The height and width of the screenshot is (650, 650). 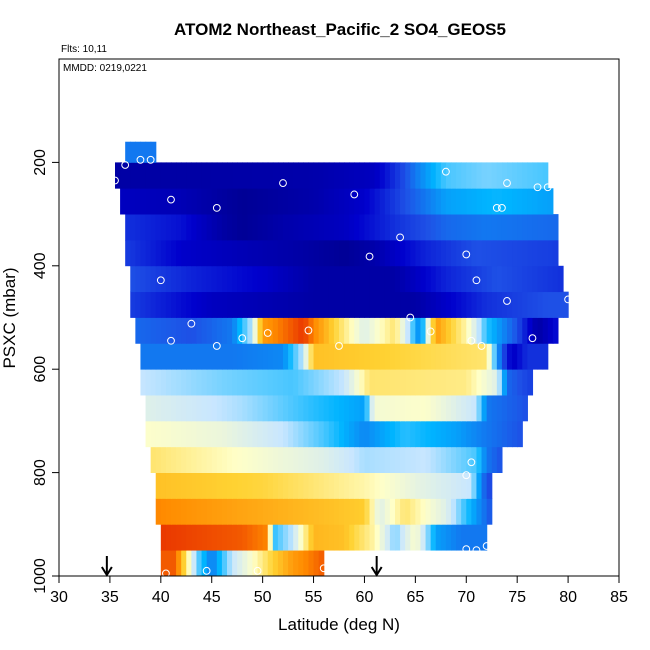 What do you see at coordinates (568, 597) in the screenshot?
I see `x-tick-label: 80` at bounding box center [568, 597].